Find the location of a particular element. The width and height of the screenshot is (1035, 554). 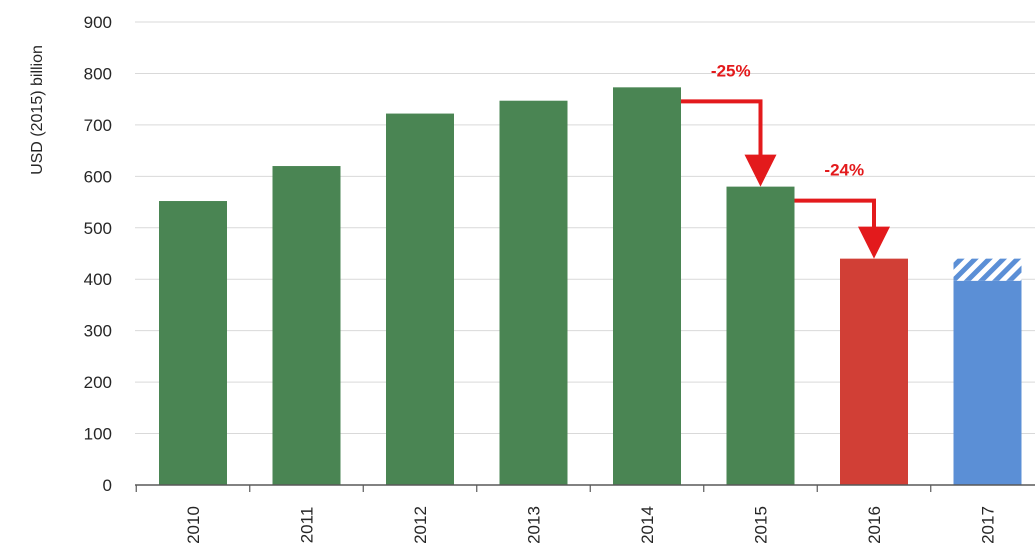

bar-hatched-segment is located at coordinates (987, 269).